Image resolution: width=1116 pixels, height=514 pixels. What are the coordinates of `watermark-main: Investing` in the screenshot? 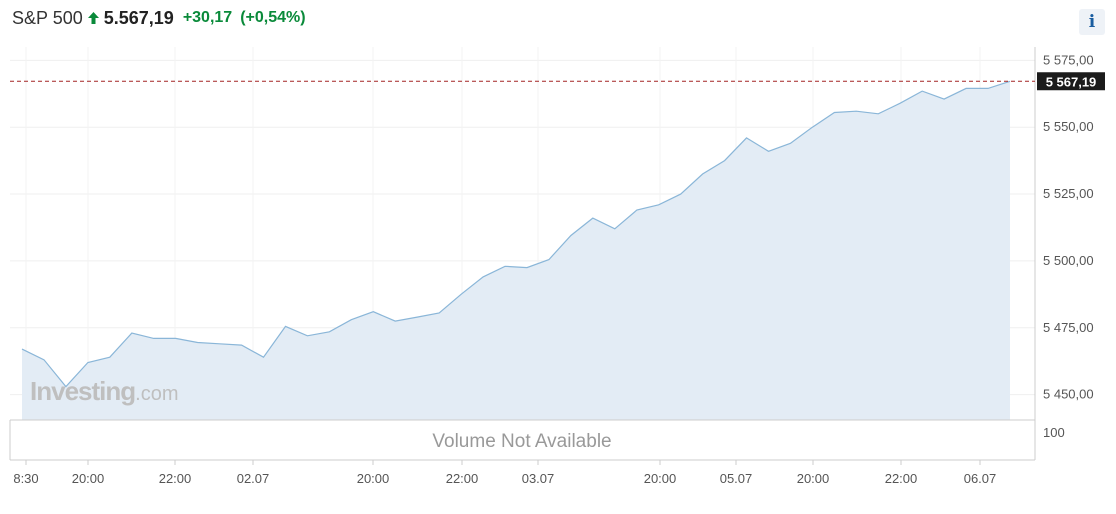 It's located at (82, 391).